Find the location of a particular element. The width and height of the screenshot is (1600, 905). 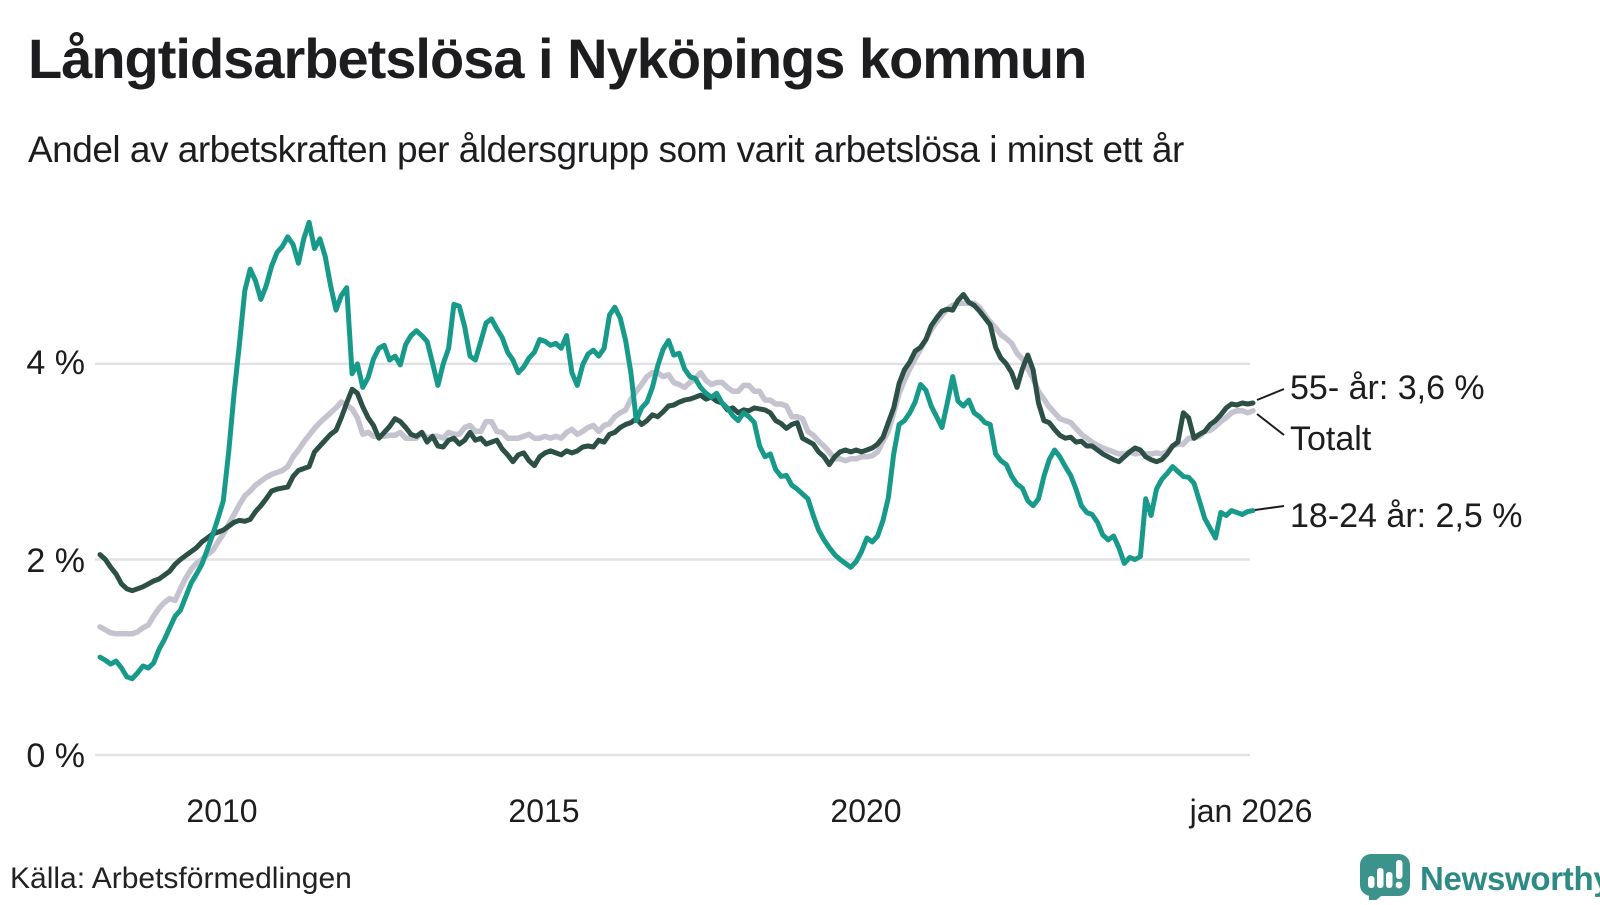

series-label-18-24: 18-24 år: 2,5 % is located at coordinates (1406, 516).